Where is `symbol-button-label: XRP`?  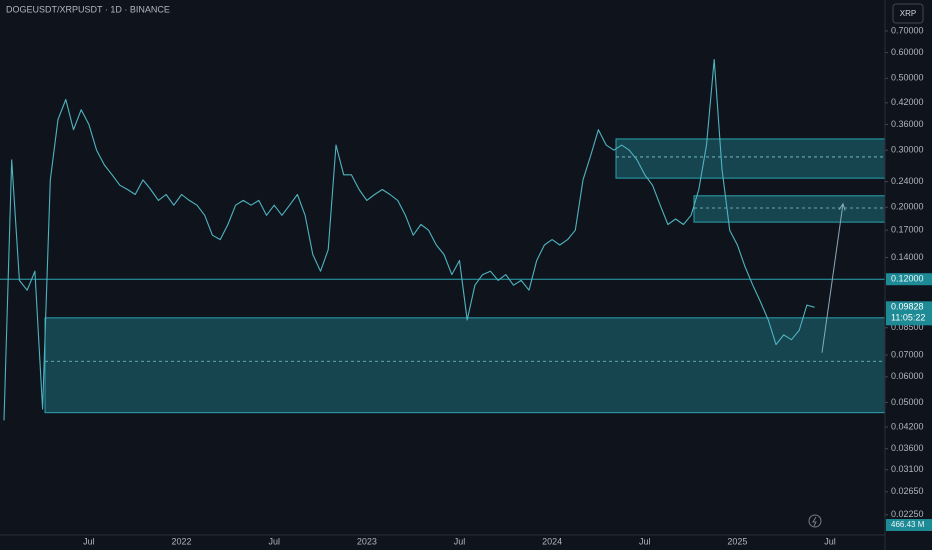
symbol-button-label: XRP is located at coordinates (908, 13).